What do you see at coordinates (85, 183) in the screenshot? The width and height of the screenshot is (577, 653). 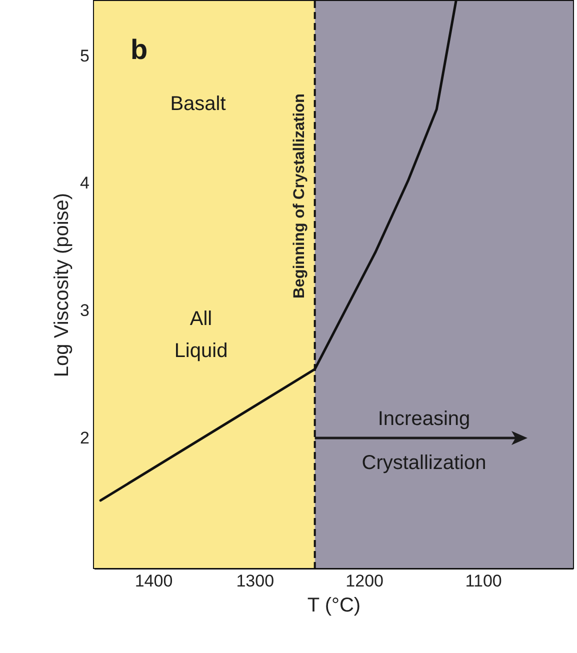 I see `y-tick-label: 4` at bounding box center [85, 183].